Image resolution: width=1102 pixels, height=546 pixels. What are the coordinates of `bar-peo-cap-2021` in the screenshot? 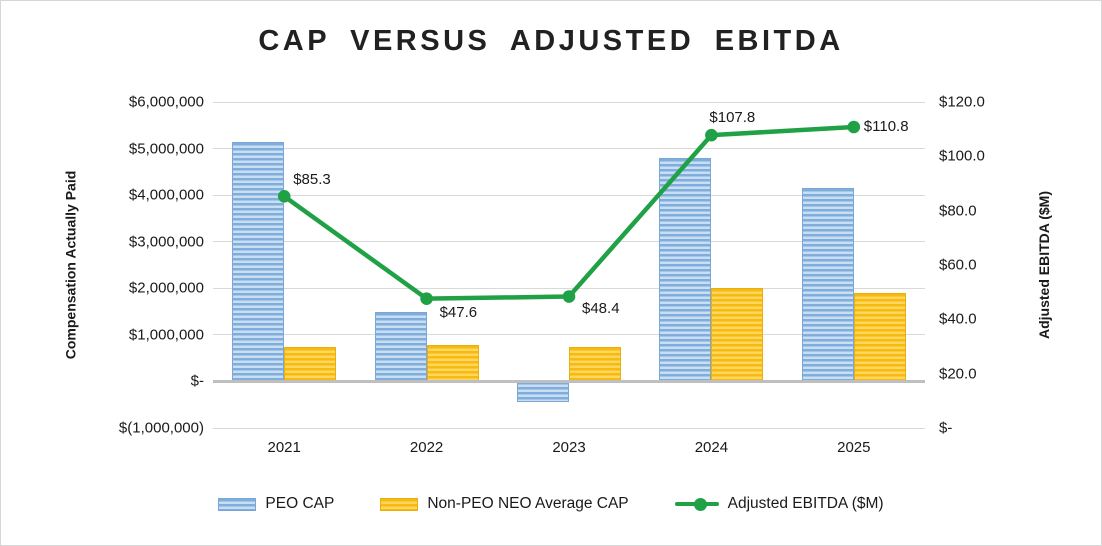 It's located at (258, 261).